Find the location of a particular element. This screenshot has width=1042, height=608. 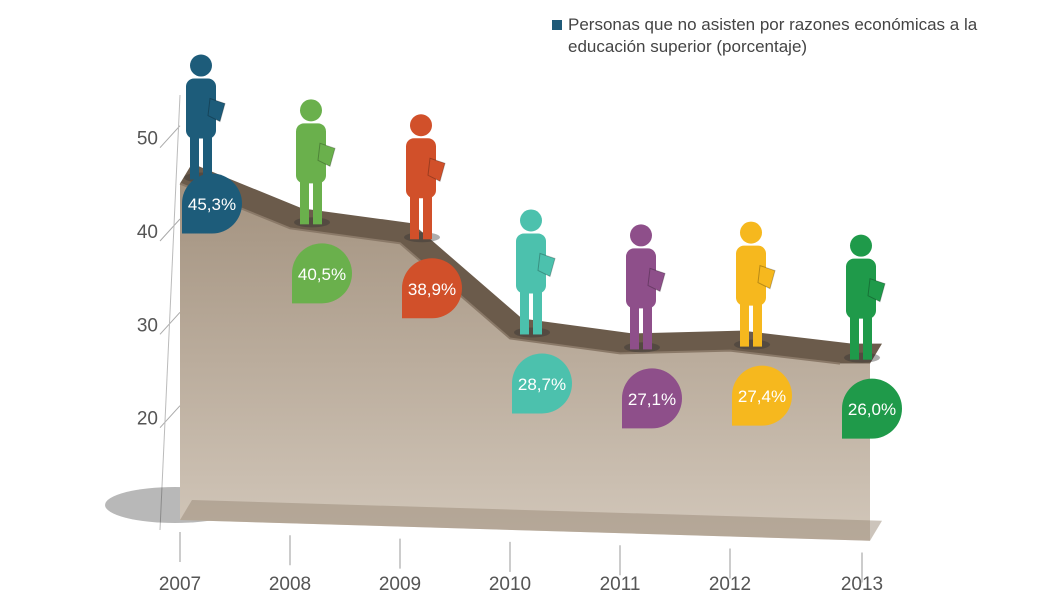

value-label: 28,7% is located at coordinates (542, 384).